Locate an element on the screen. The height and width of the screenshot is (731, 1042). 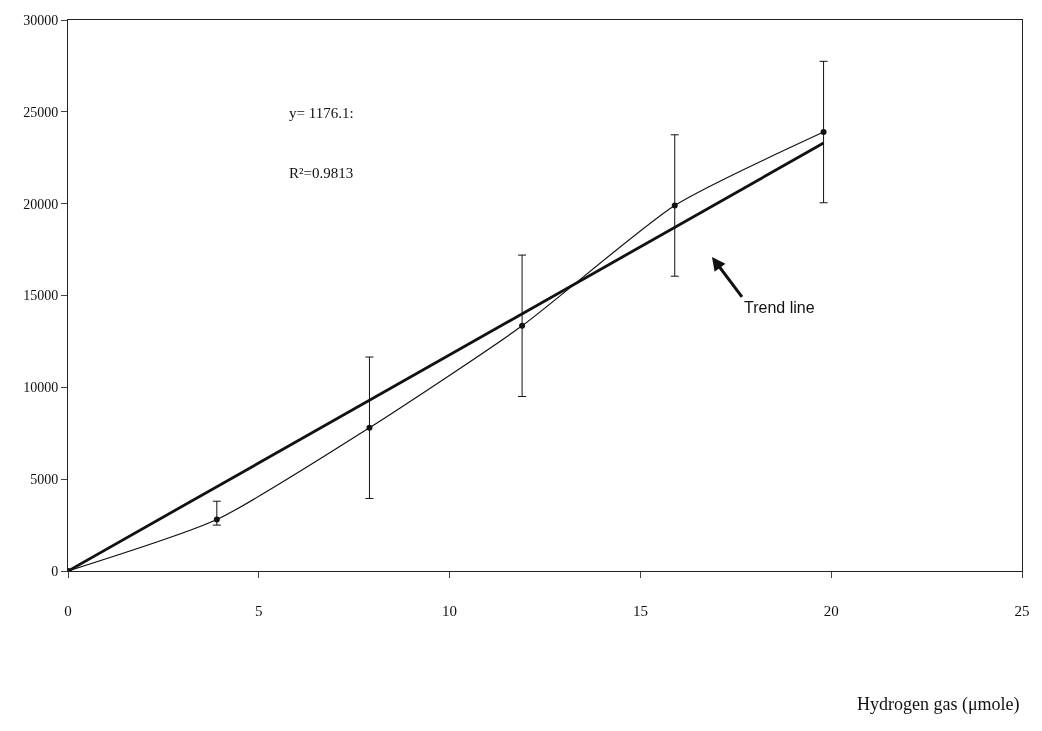
x-tick-label: 5 is located at coordinates (259, 611).